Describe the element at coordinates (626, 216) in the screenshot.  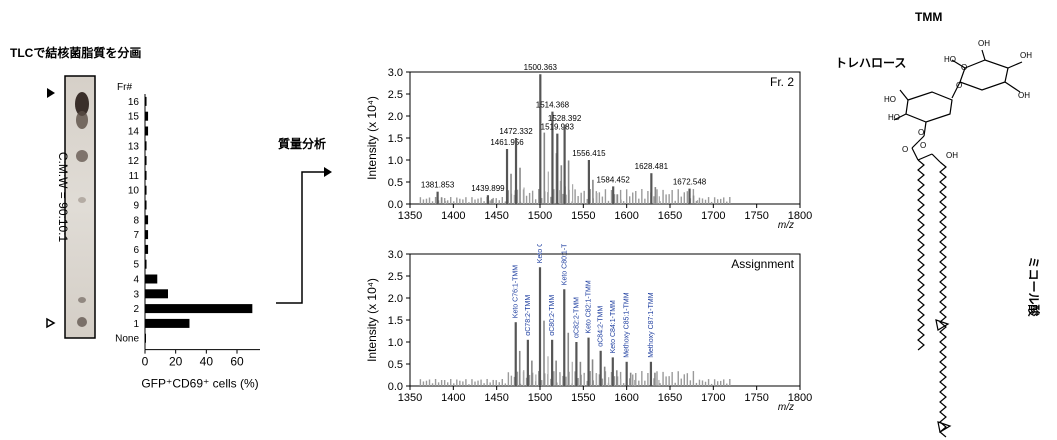
I see `ms-xtick-label: 1600` at that location.